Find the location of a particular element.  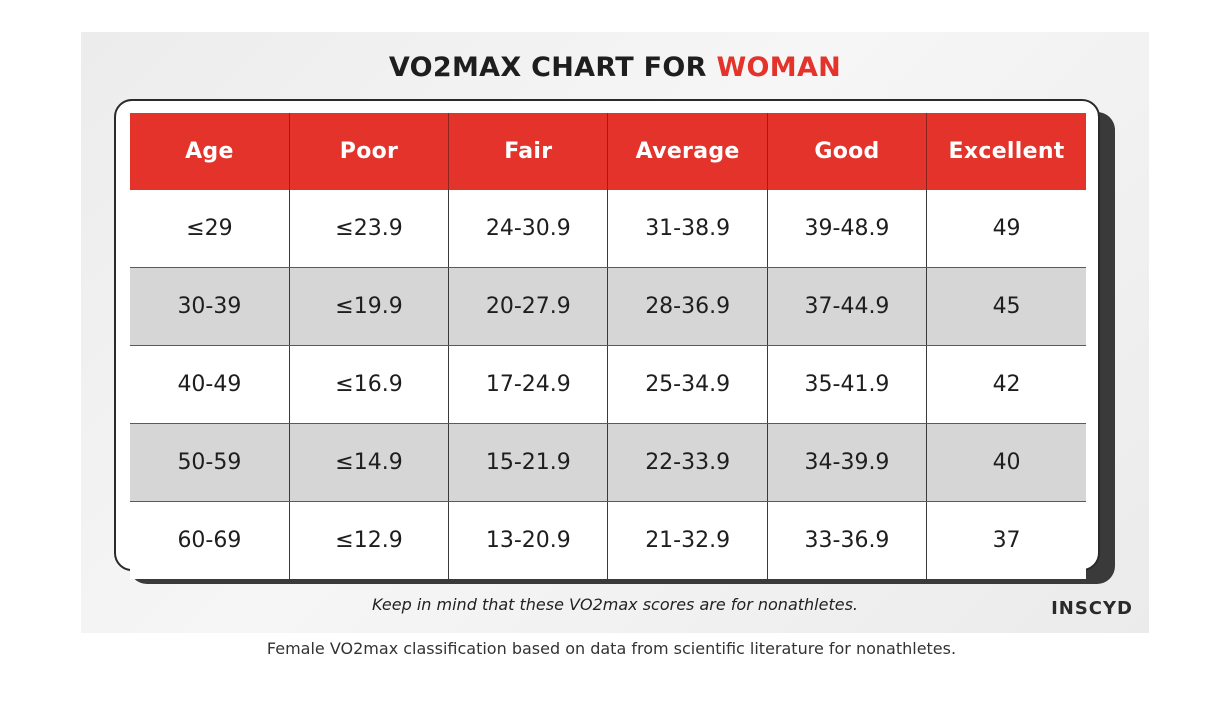

column-header-fair: Fair is located at coordinates (528, 151).